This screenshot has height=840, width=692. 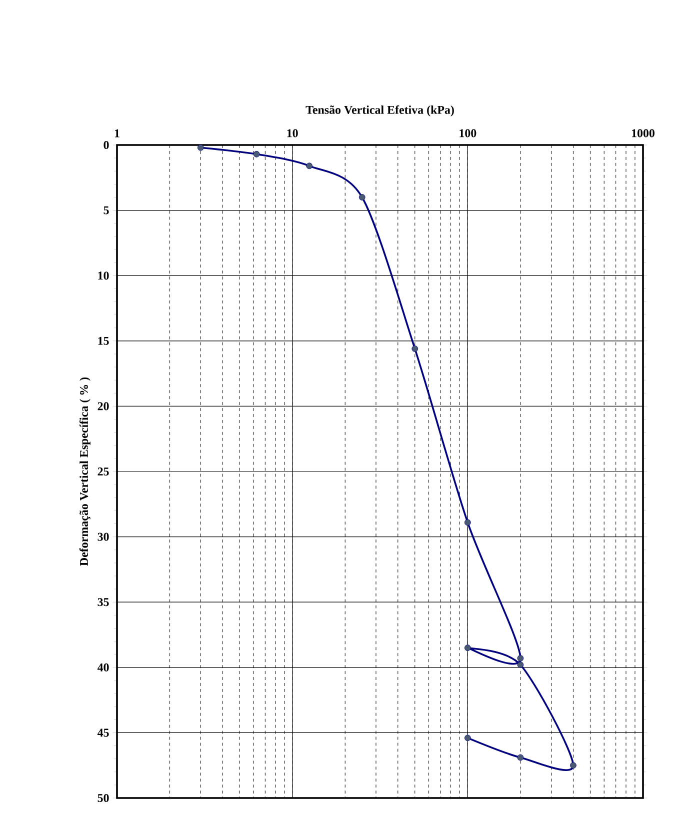 I want to click on x-tick-label: 1, so click(x=117, y=133).